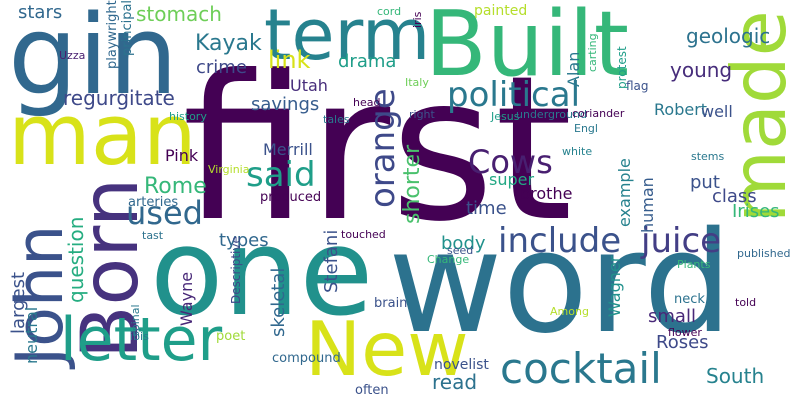  I want to click on word-read: read, so click(455, 382).